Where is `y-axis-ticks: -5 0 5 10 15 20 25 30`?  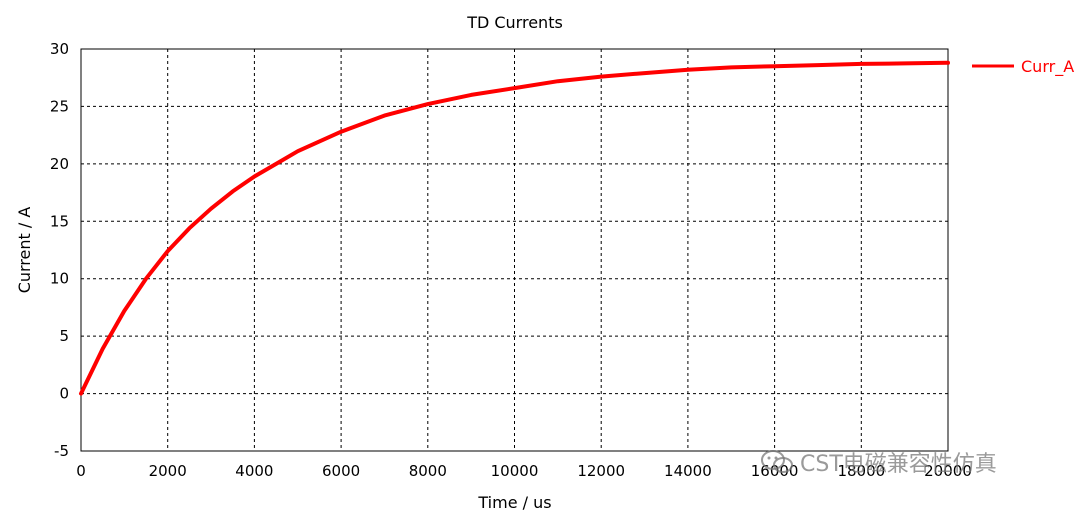
y-axis-ticks: -5 0 5 10 15 20 25 30 is located at coordinates (59, 250).